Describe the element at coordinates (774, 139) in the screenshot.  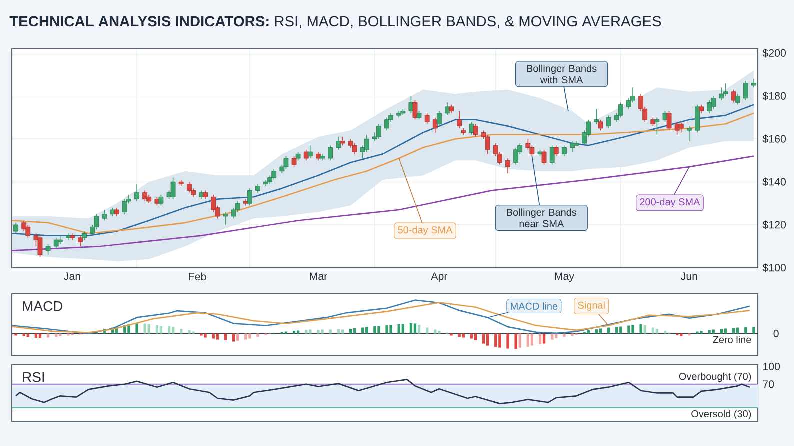
I see `y-tick-label: $160` at that location.